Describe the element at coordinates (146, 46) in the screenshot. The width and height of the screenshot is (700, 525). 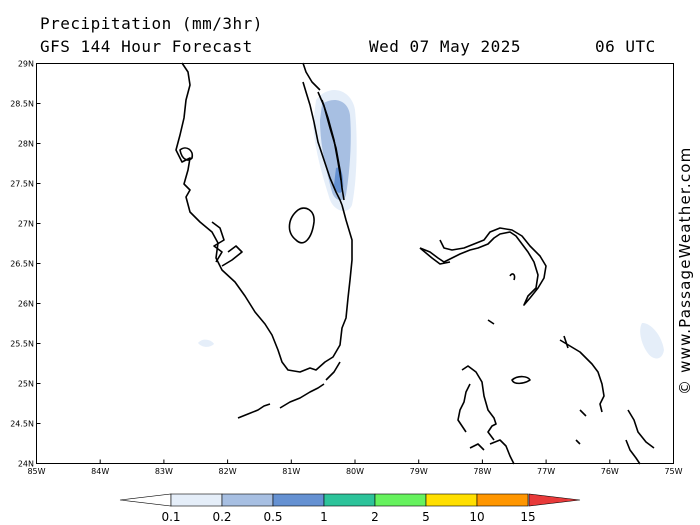
I see `forecast-model: GFS 144 Hour Forecast` at that location.